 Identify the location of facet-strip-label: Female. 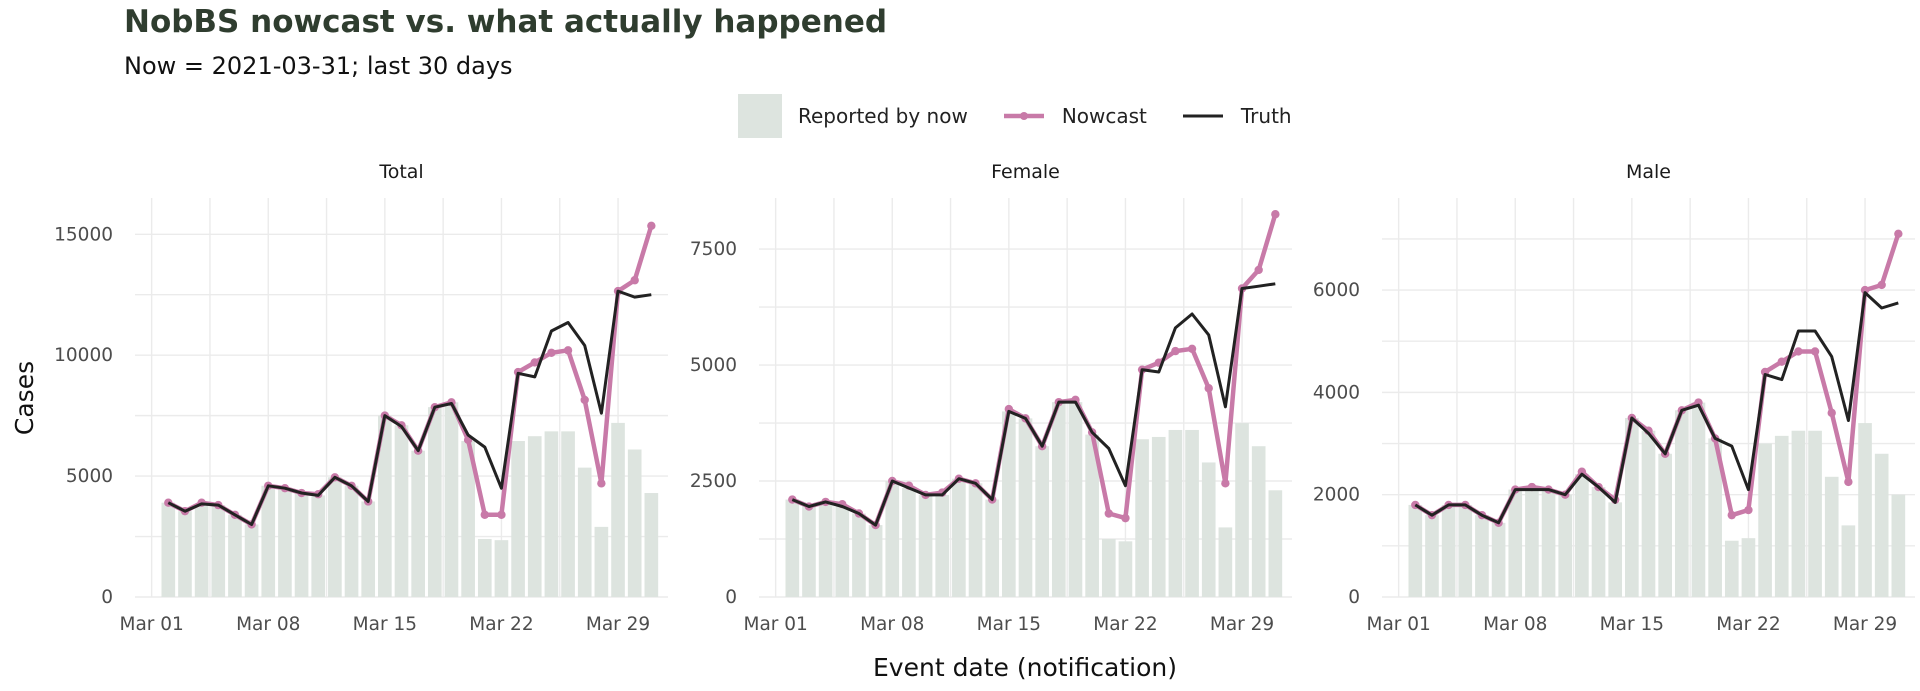
(1025, 172).